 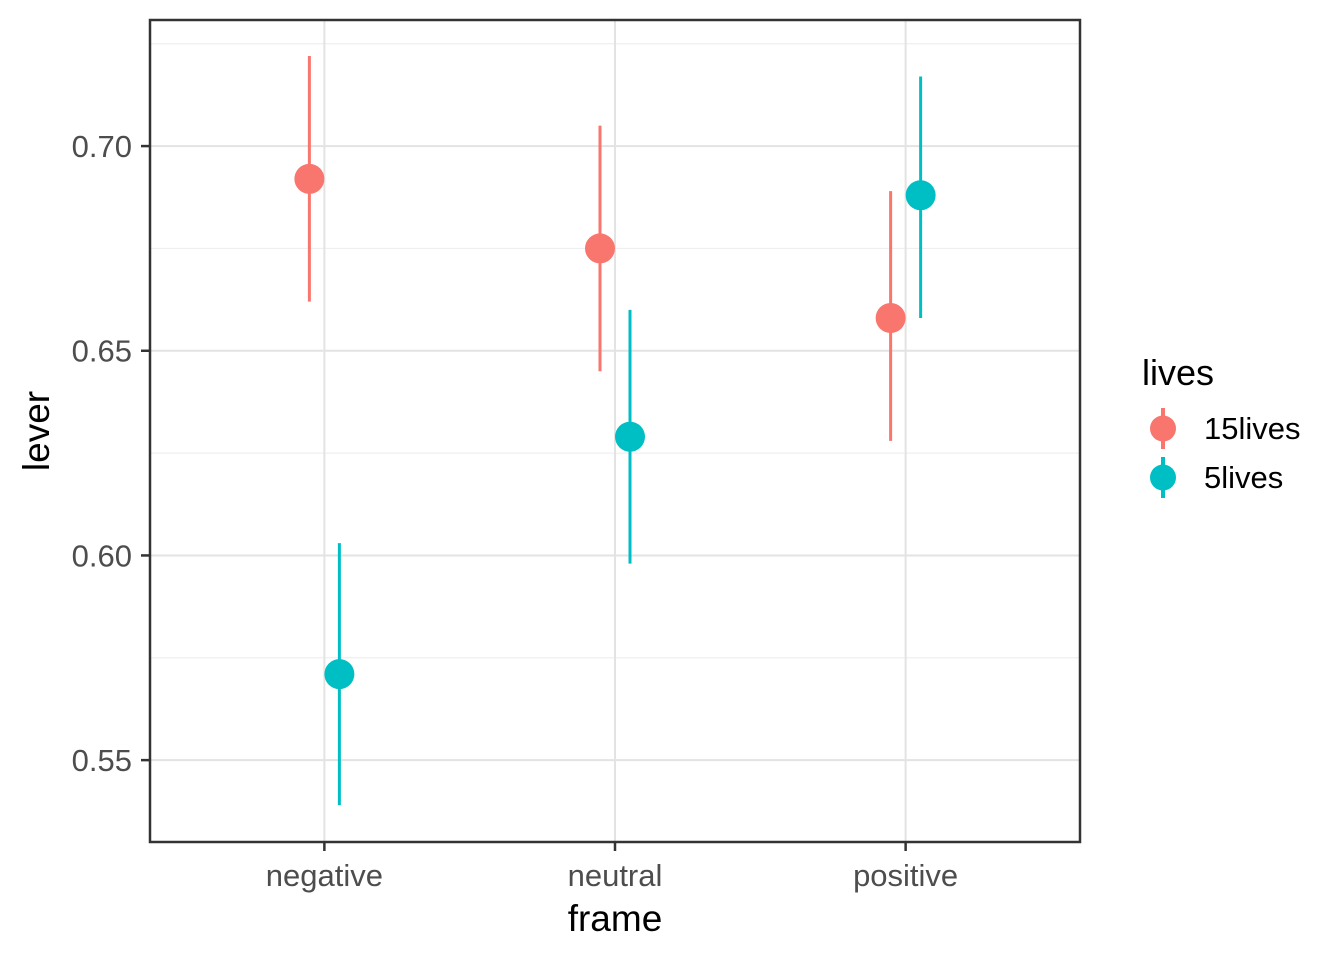 What do you see at coordinates (615, 875) in the screenshot?
I see `x-tick-label-neutral: neutral` at bounding box center [615, 875].